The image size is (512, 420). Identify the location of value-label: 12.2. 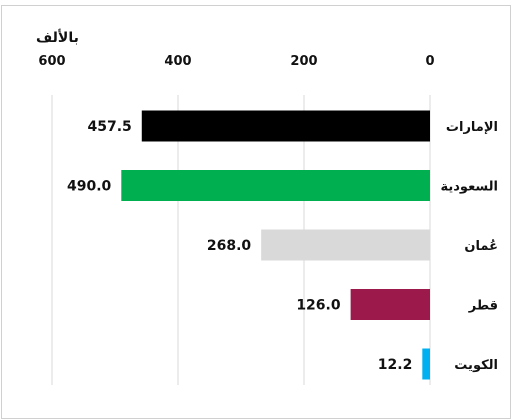
(395, 365).